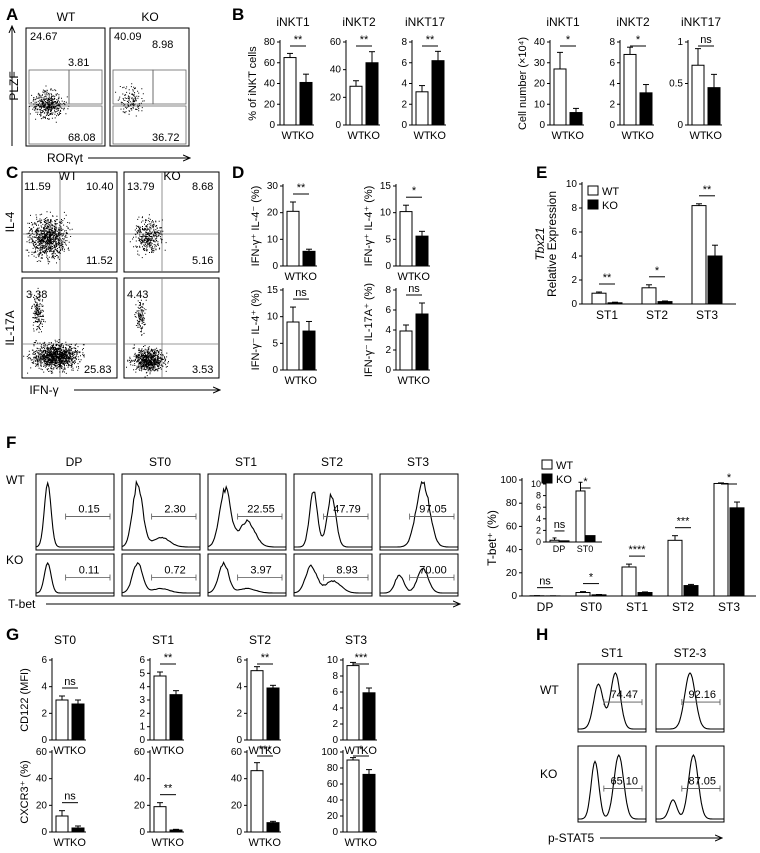  I want to click on bar-chart-panel-b-4: 0 2 4 6 8 WT KO * iNKT2, so click(631, 78).